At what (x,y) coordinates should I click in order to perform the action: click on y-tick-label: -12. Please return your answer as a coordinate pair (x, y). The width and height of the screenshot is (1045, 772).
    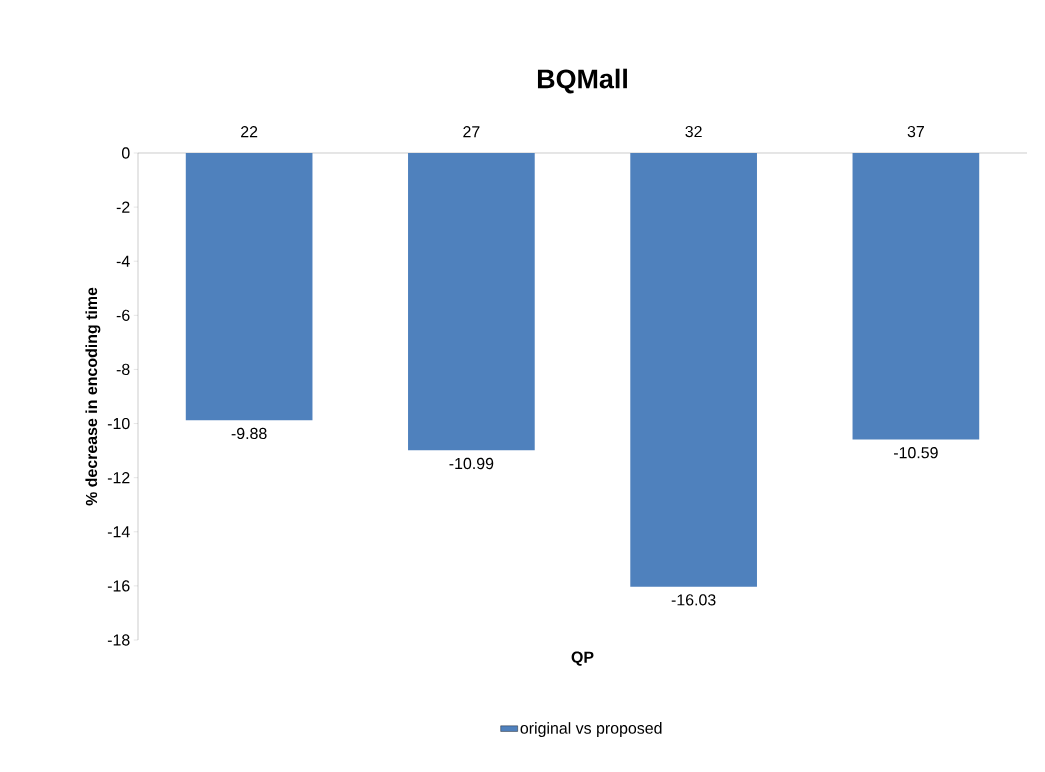
    Looking at the image, I should click on (118, 478).